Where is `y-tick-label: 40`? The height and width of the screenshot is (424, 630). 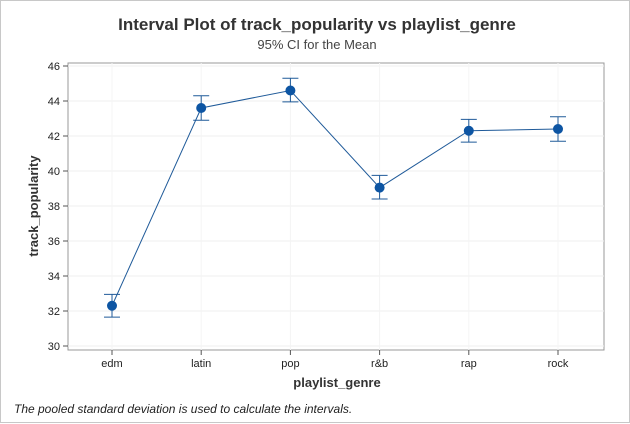
y-tick-label: 40 is located at coordinates (54, 172).